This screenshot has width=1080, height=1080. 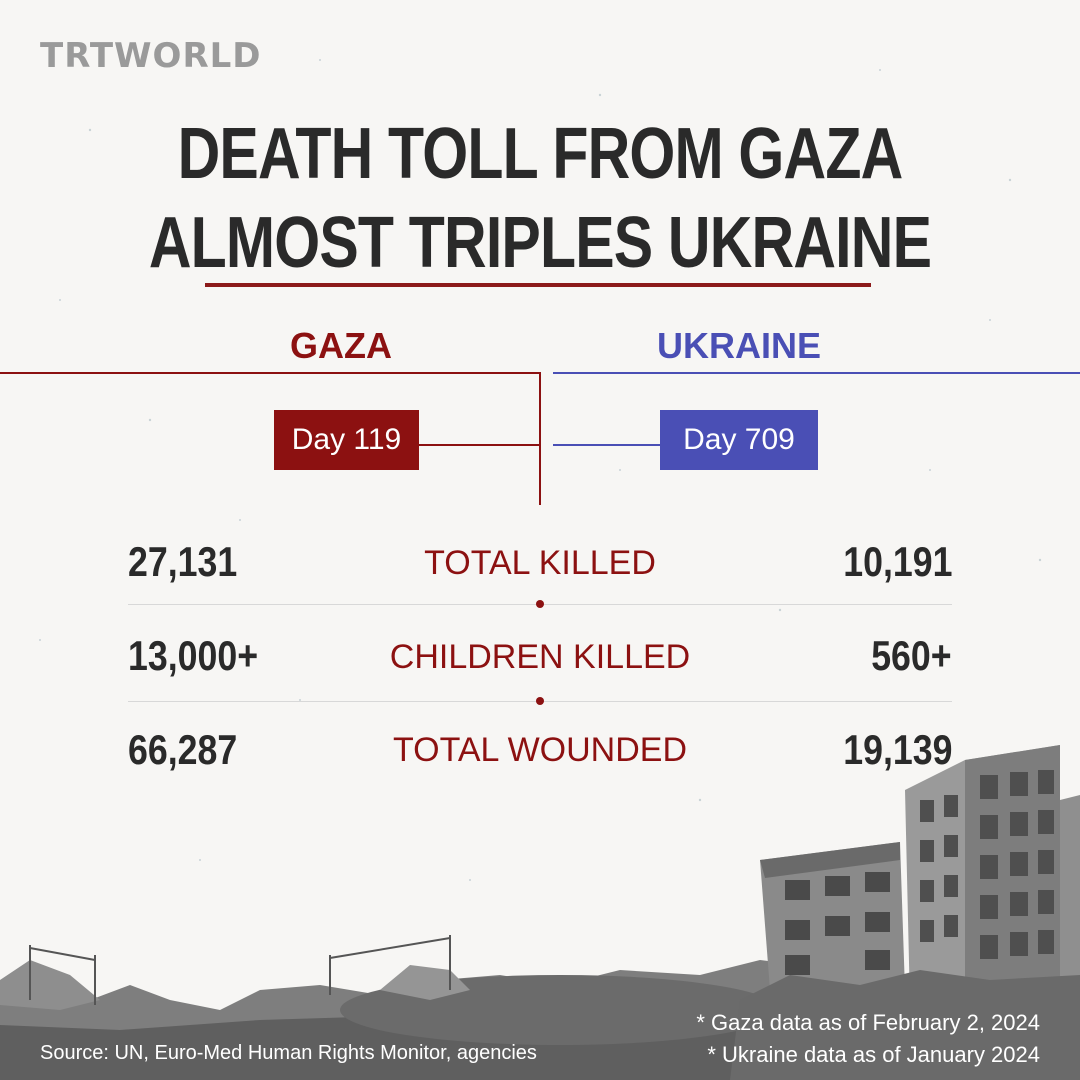 What do you see at coordinates (346, 440) in the screenshot?
I see `gaza-day-badge: Day 119` at bounding box center [346, 440].